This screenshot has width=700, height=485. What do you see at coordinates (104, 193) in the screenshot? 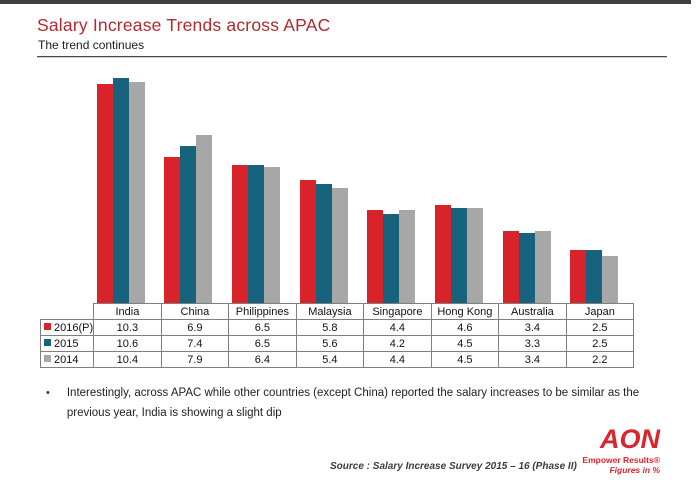
I see `bar-2016(P)-india` at bounding box center [104, 193].